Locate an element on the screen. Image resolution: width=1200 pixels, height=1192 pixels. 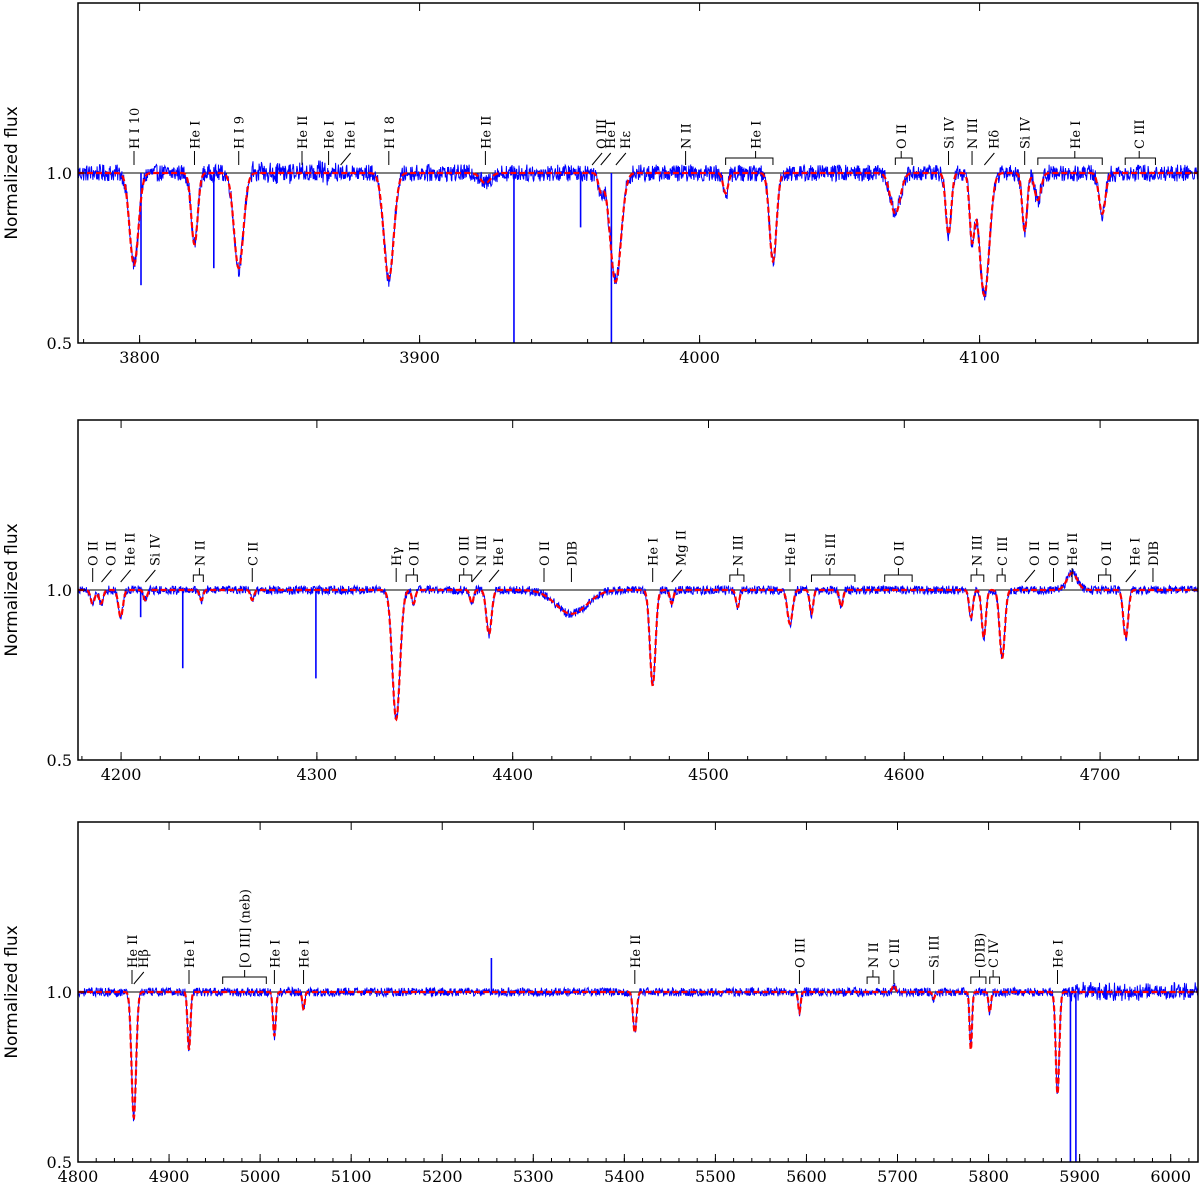
line-id-label: Hγ is located at coordinates (397, 556).